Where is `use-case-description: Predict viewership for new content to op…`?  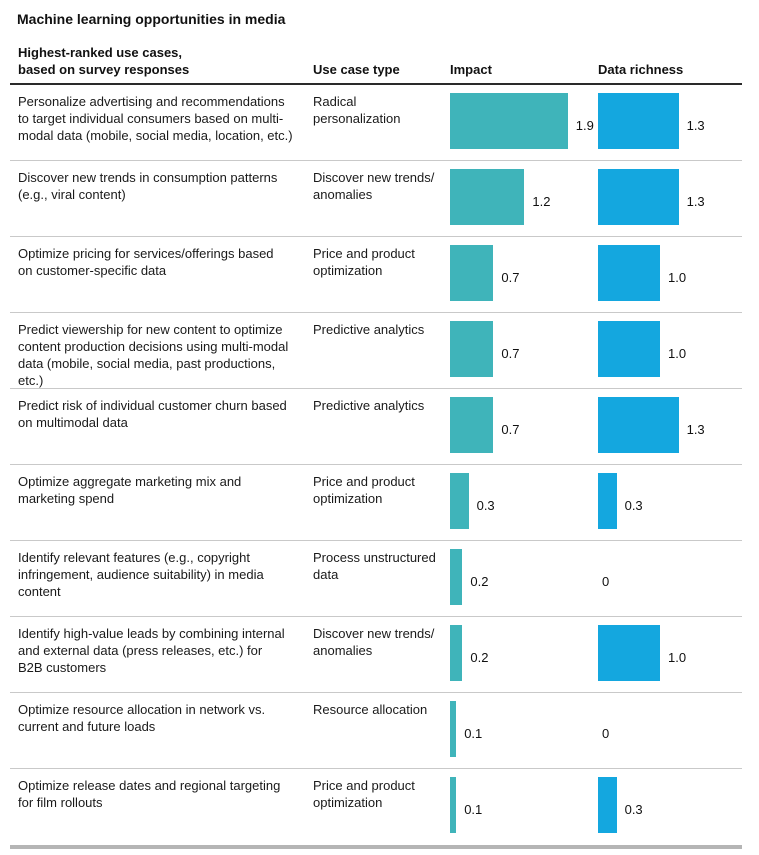
use-case-description: Predict viewership for new content to op… is located at coordinates (153, 355).